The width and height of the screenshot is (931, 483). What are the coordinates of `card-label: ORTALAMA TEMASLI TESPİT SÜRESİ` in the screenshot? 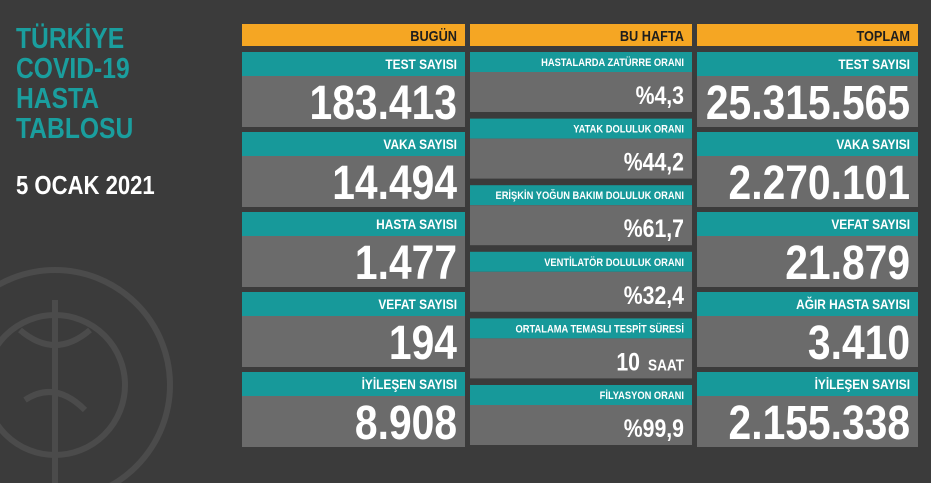 It's located at (600, 329).